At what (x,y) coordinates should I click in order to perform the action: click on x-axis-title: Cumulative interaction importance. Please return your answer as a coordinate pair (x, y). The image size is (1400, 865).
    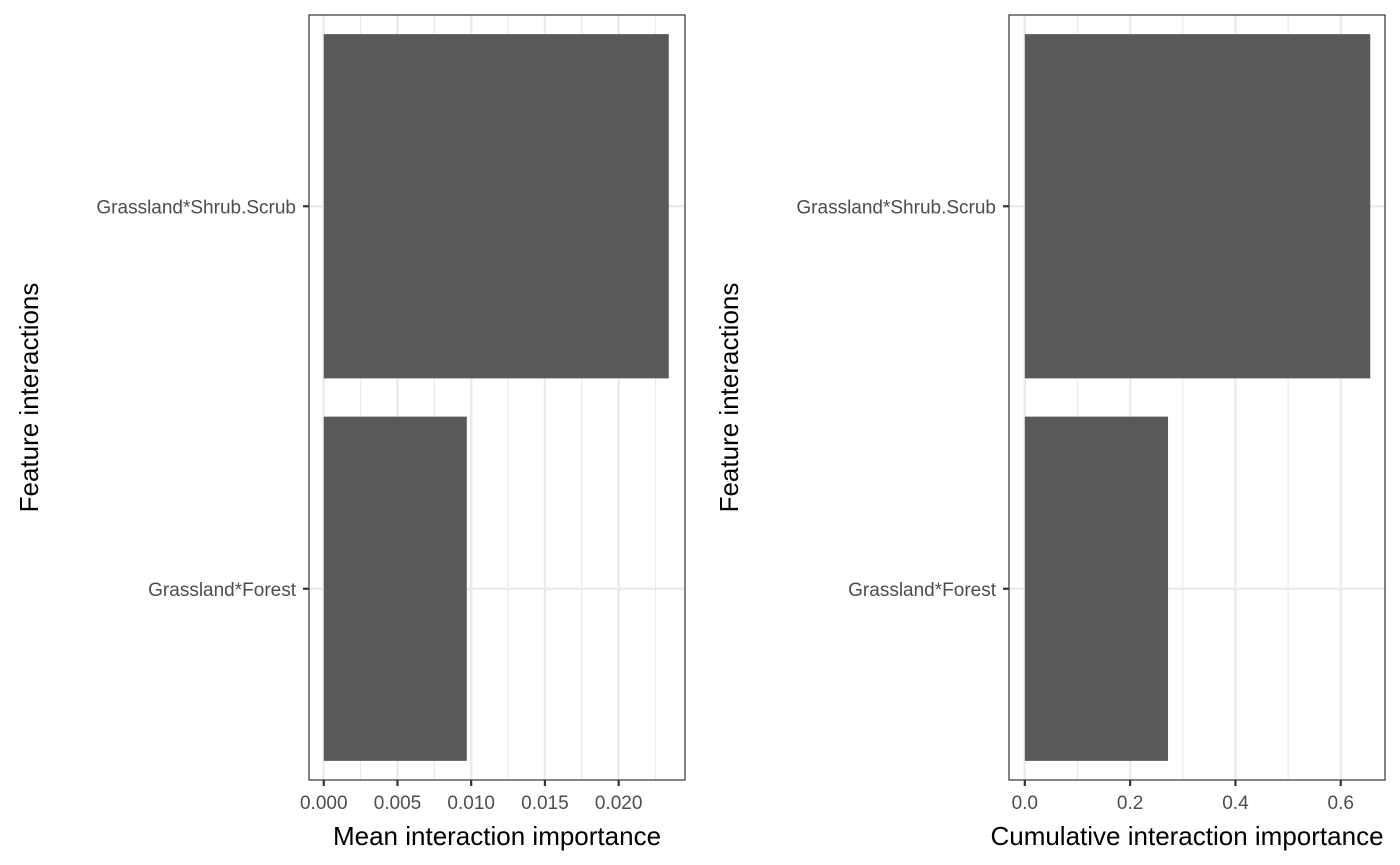
    Looking at the image, I should click on (1186, 836).